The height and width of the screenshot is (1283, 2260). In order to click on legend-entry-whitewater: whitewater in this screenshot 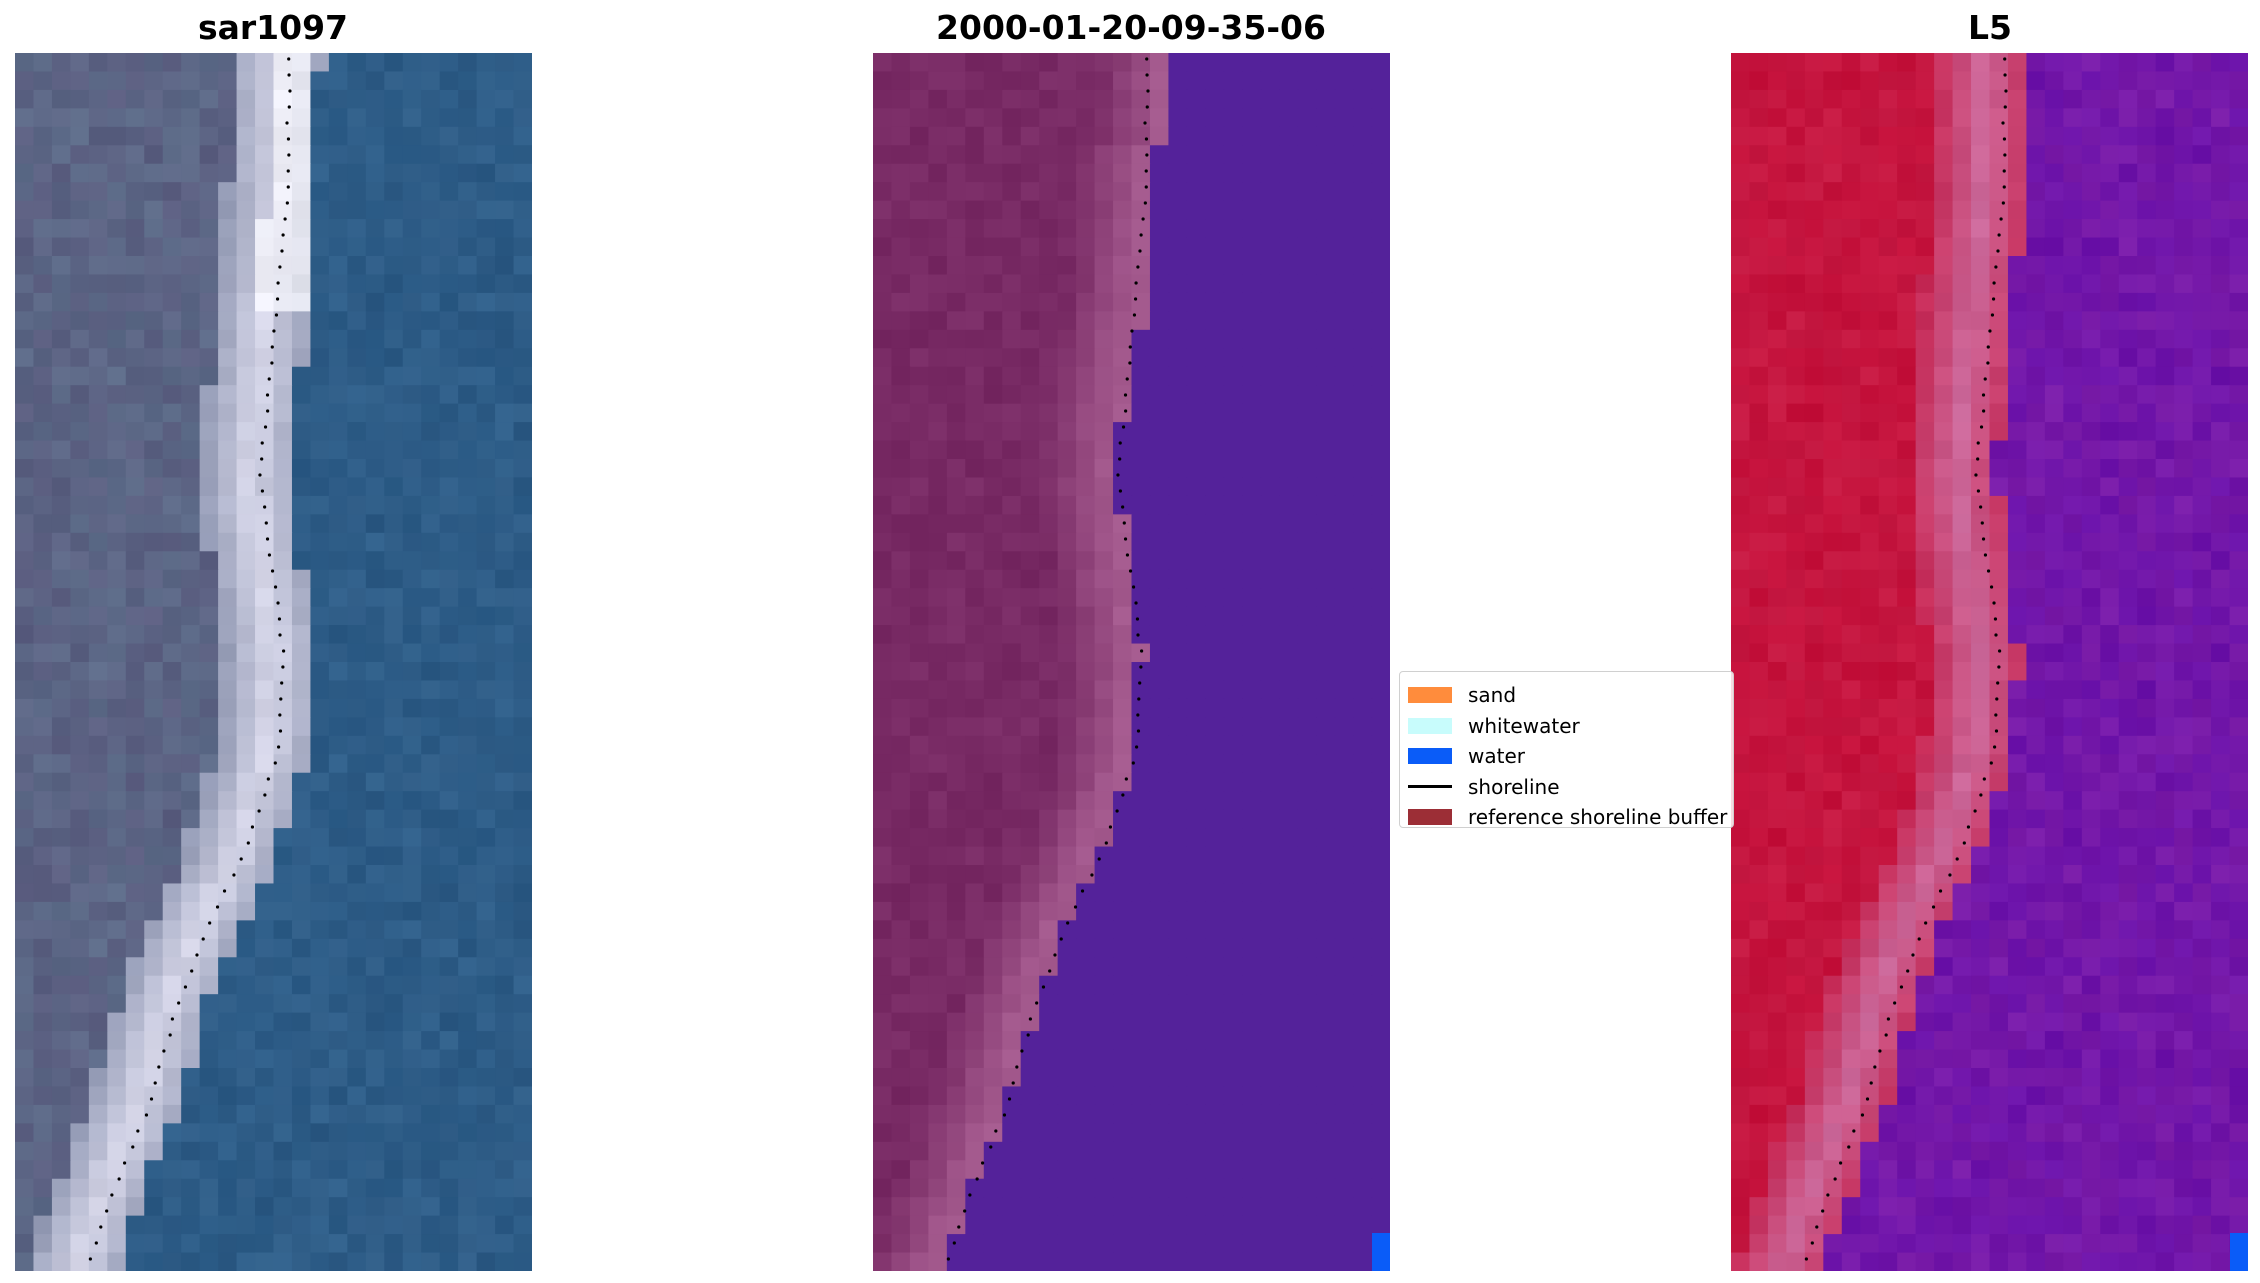, I will do `click(1566, 726)`.